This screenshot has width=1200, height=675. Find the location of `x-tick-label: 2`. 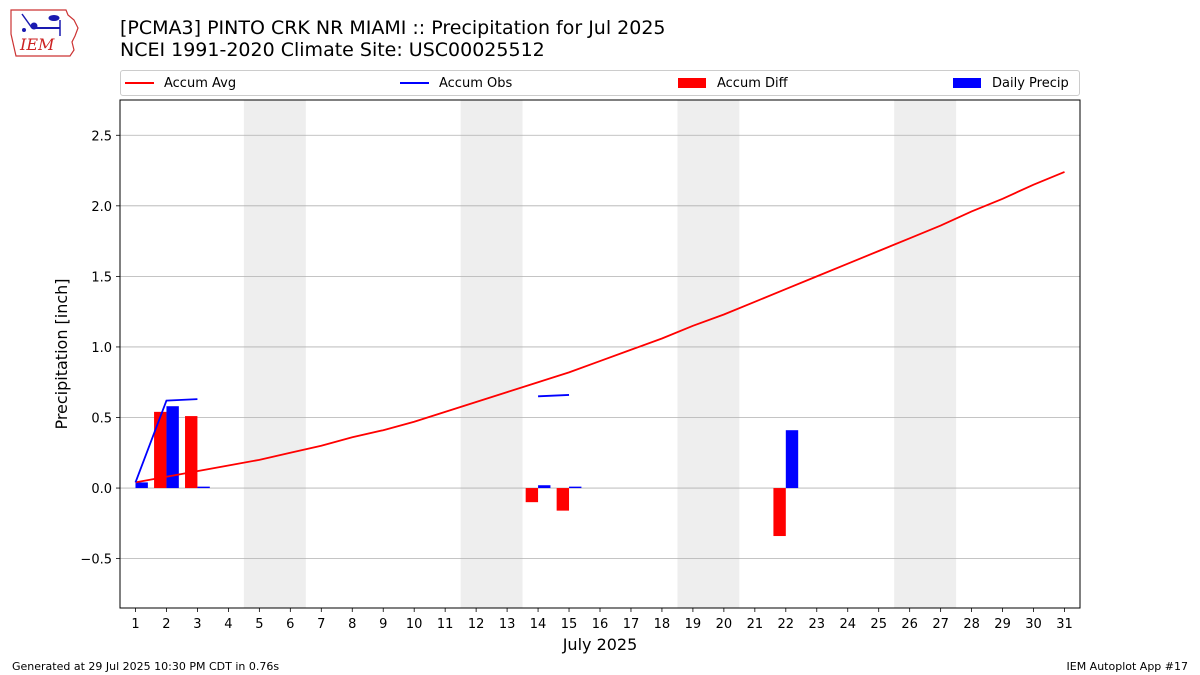

x-tick-label: 2 is located at coordinates (166, 624).